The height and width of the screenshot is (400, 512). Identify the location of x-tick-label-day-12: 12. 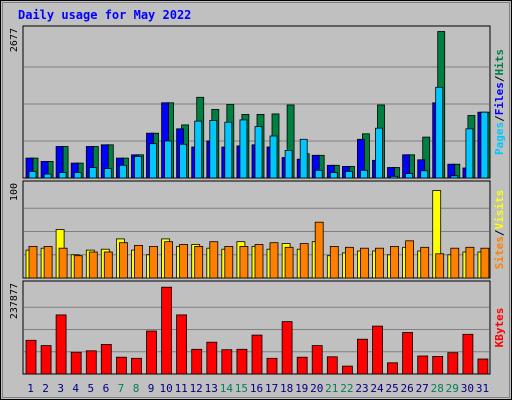
(196, 388).